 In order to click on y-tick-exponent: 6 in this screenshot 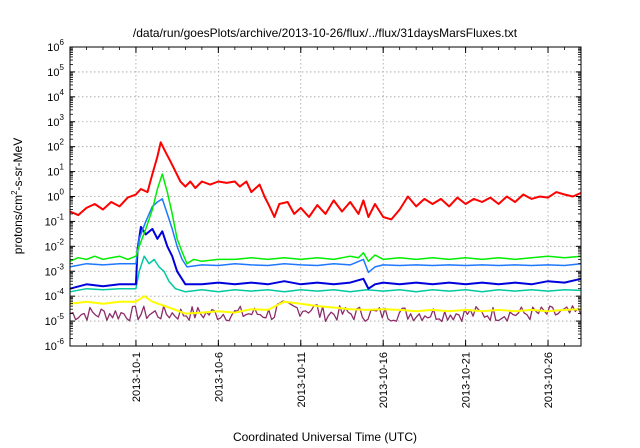, I will do `click(62, 42)`.